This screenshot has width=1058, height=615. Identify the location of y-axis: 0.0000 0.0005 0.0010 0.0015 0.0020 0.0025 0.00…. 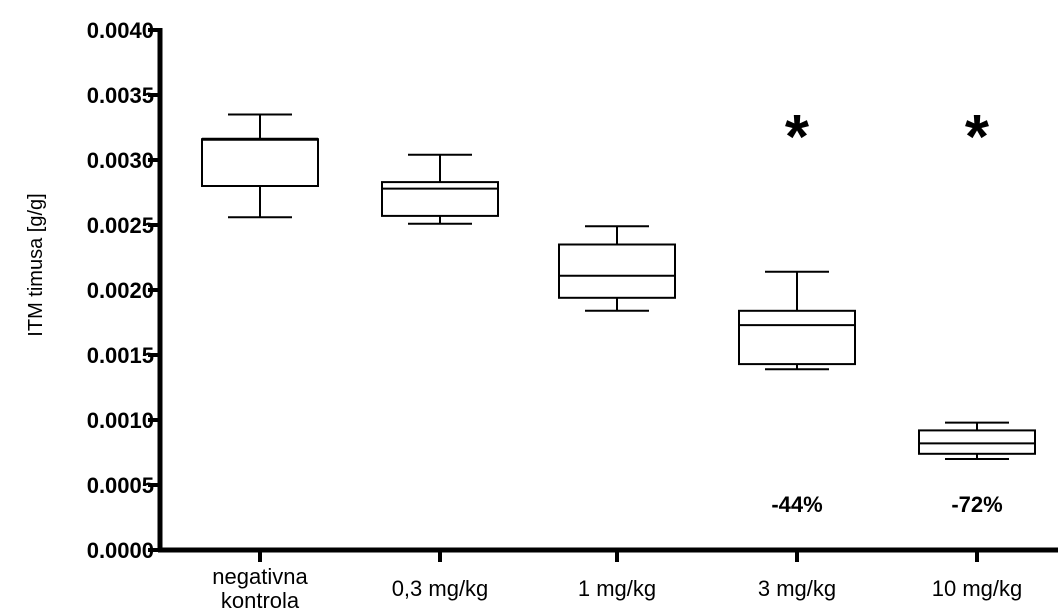
(125, 290).